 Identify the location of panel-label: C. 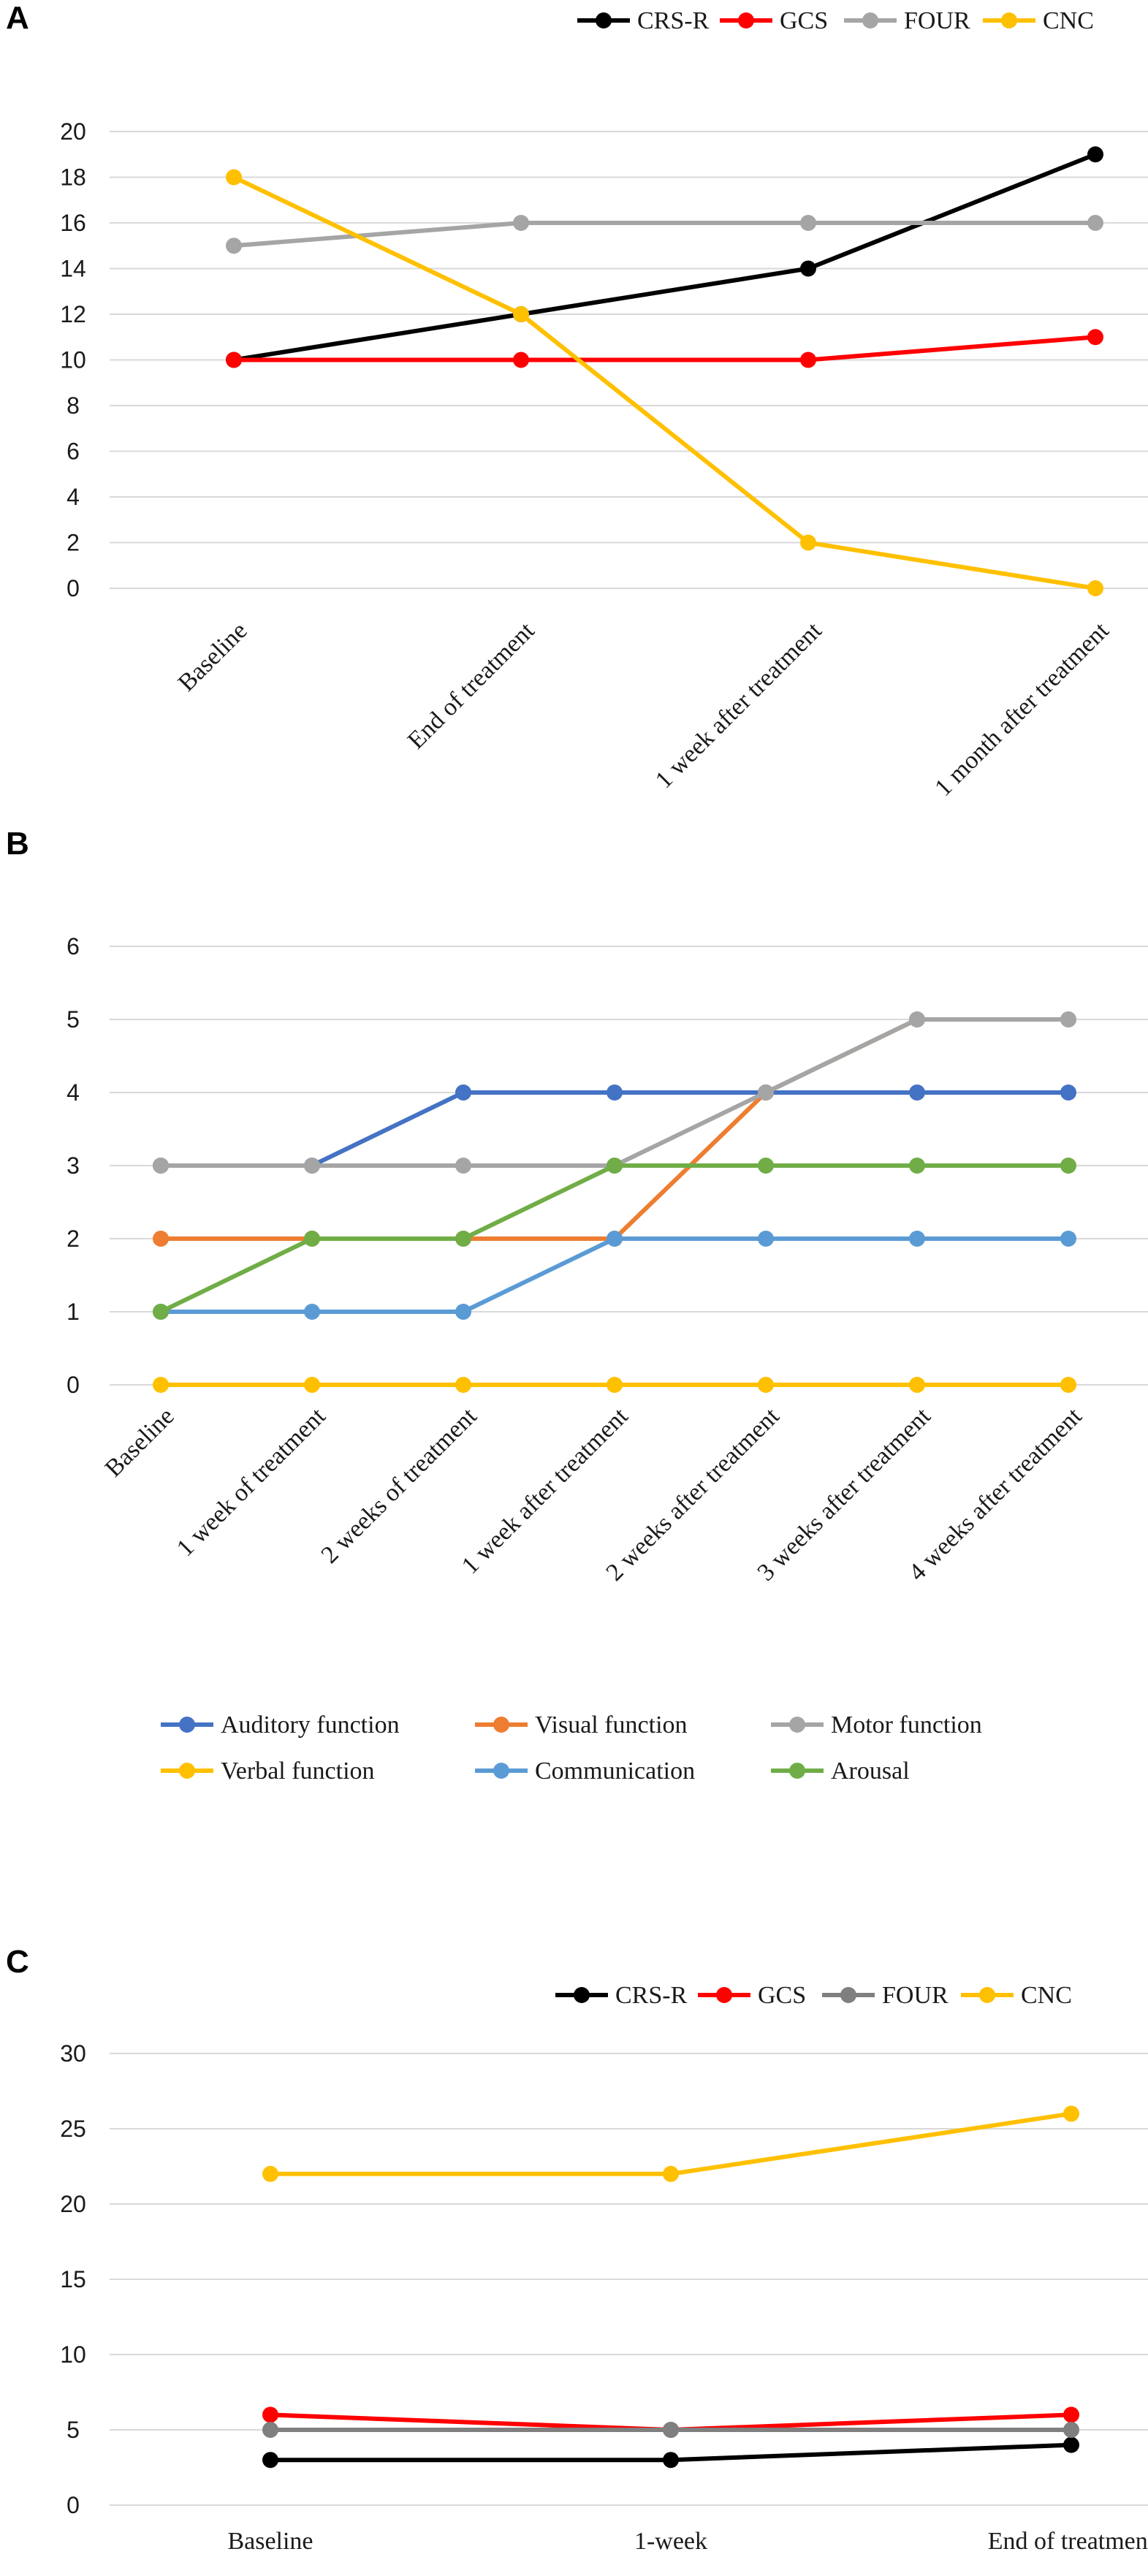
(17, 1962).